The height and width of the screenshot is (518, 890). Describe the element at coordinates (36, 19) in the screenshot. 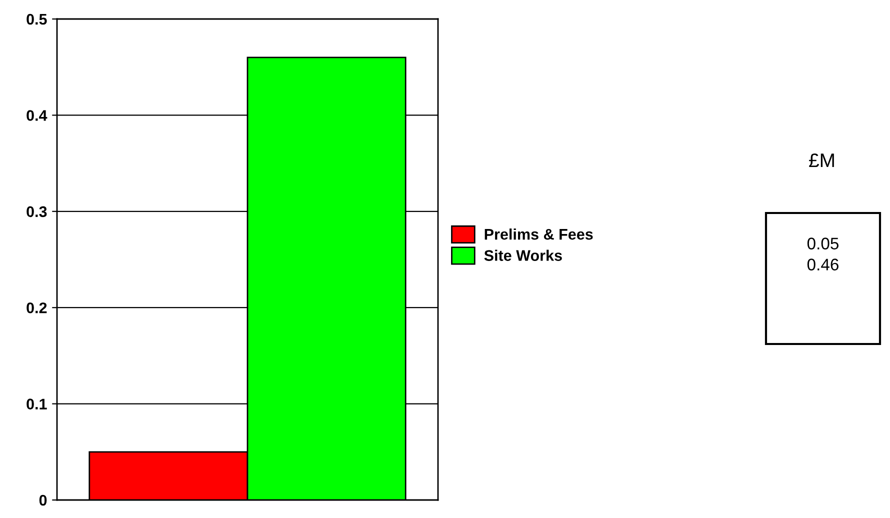

I see `y-tick-label: 0.5` at that location.